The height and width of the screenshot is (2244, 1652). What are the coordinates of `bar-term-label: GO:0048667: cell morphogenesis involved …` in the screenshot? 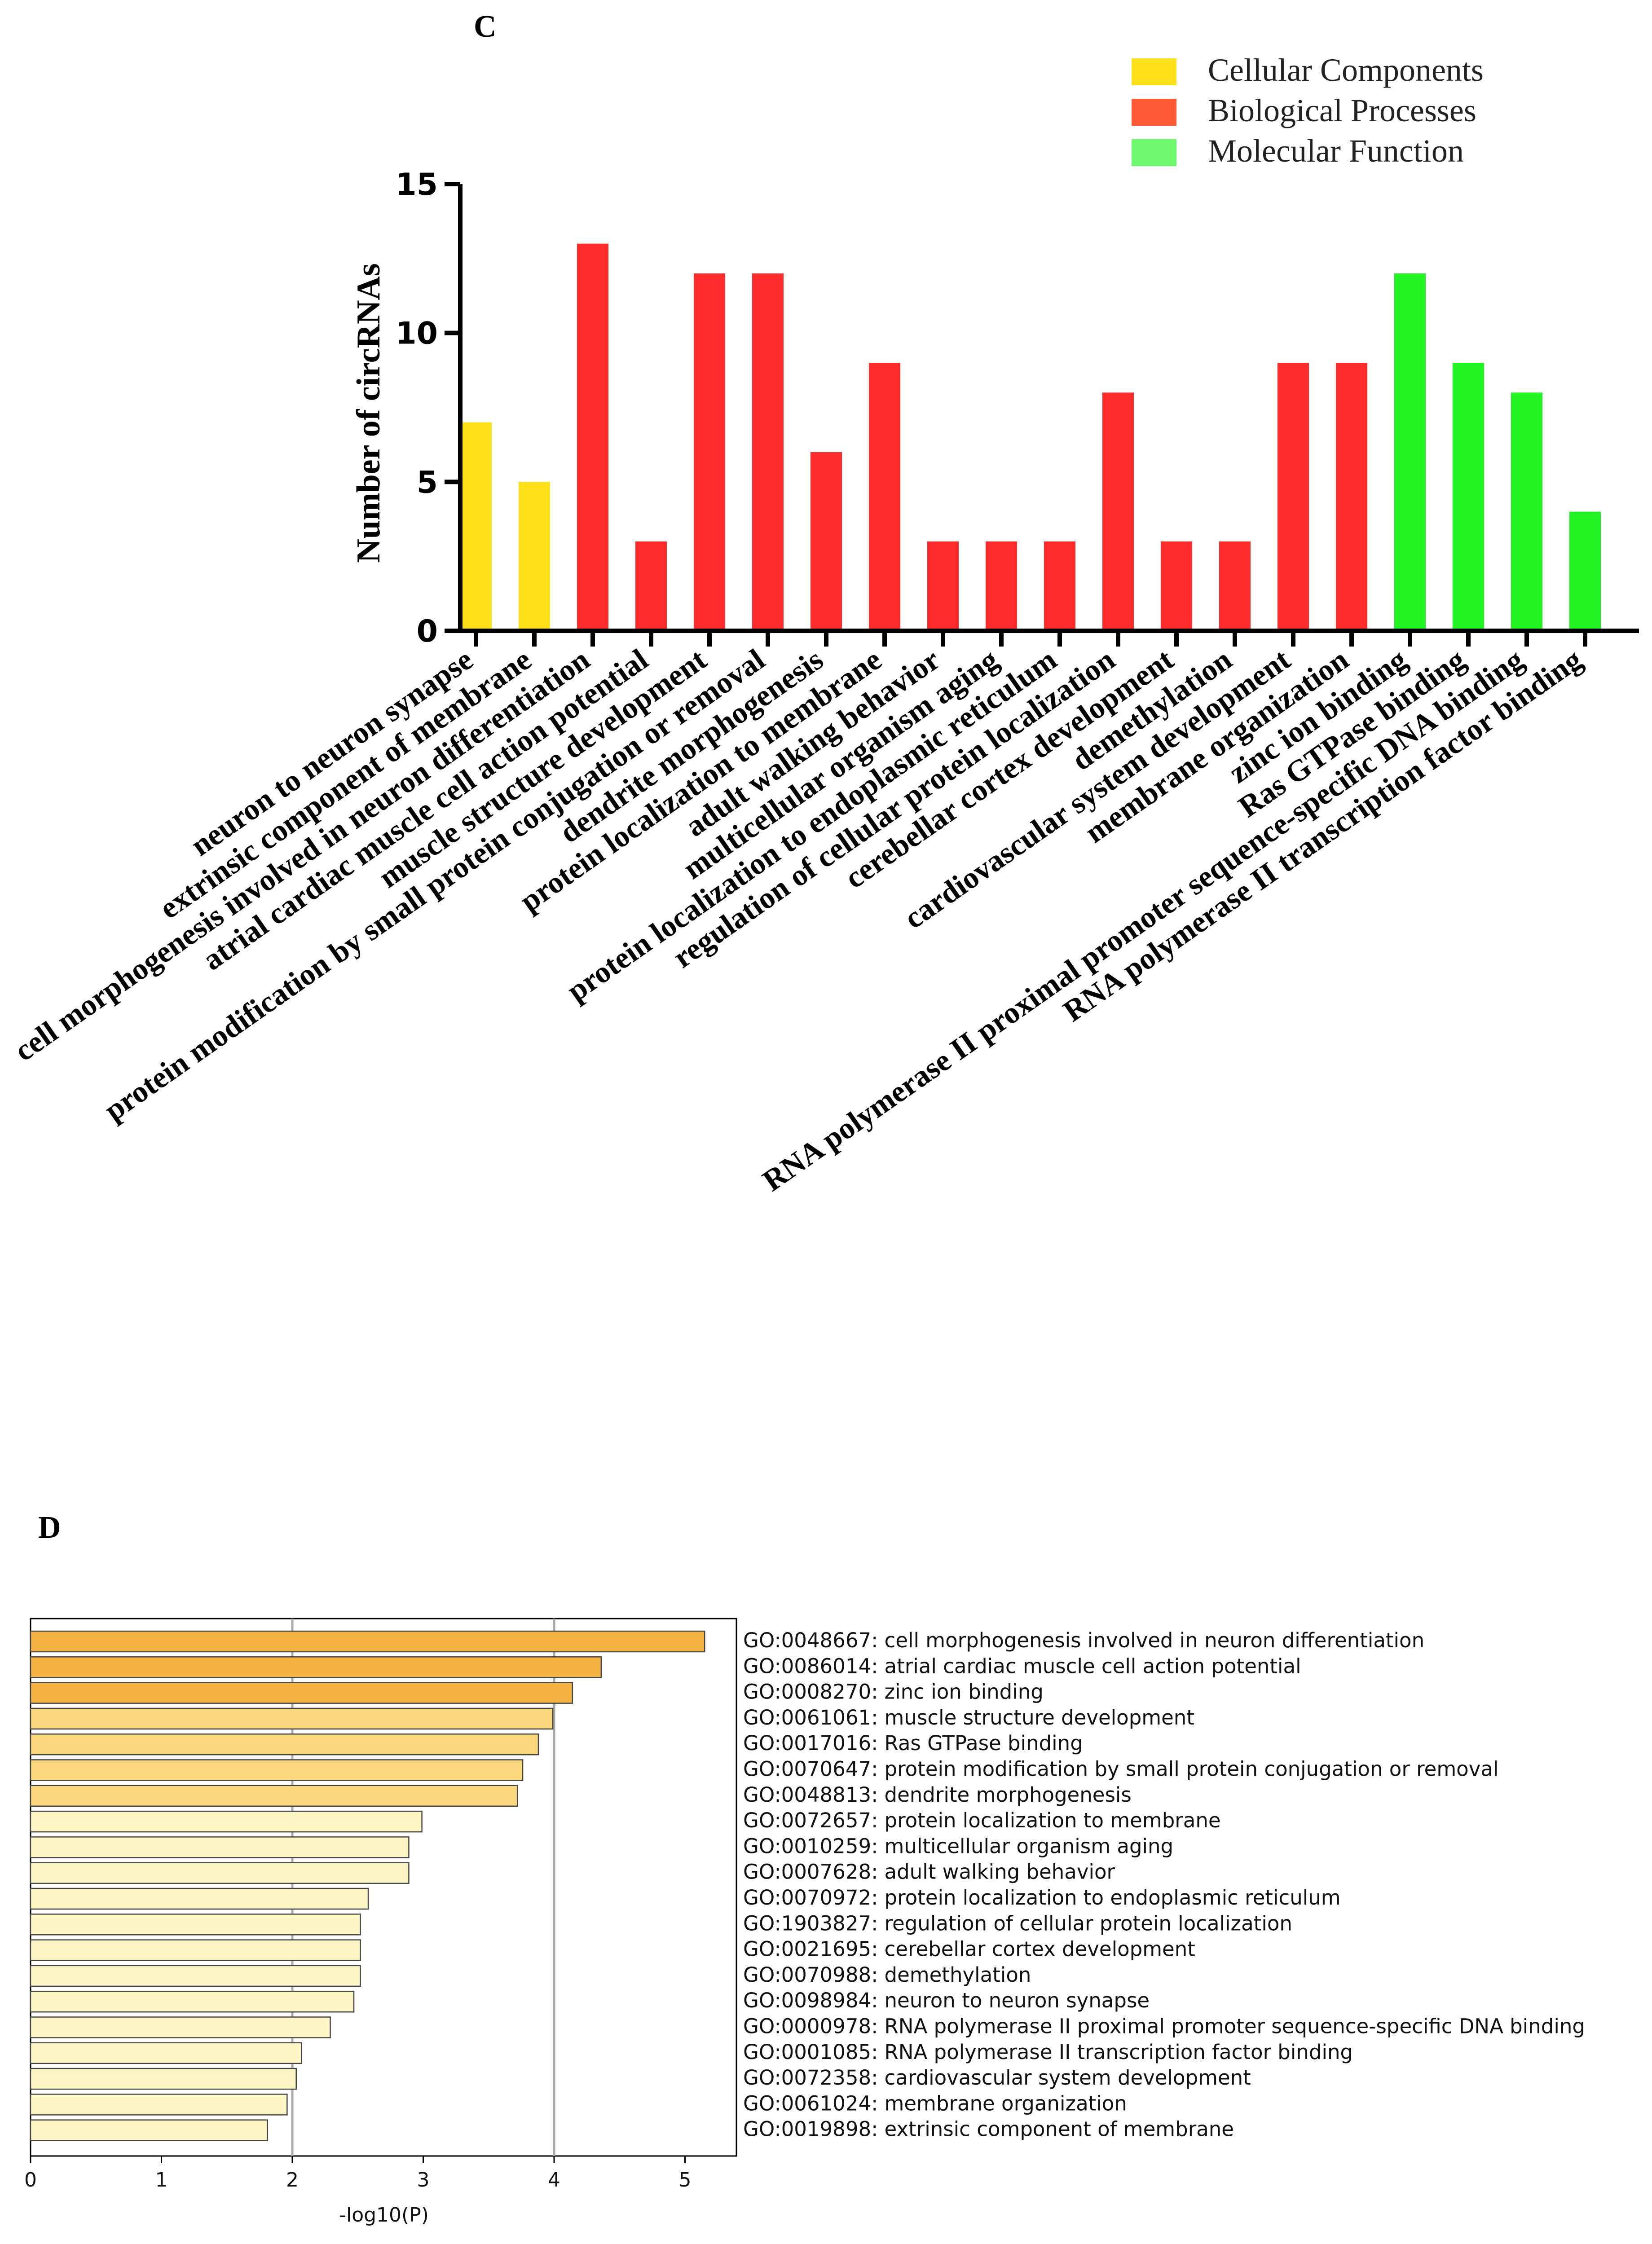 It's located at (1083, 1640).